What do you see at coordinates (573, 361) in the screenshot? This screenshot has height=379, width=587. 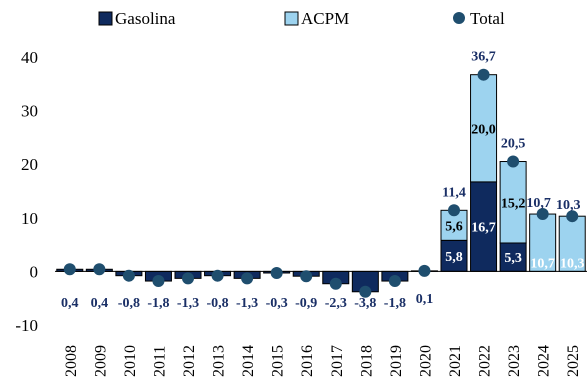 I see `x-tick-label-2025: 2025` at bounding box center [573, 361].